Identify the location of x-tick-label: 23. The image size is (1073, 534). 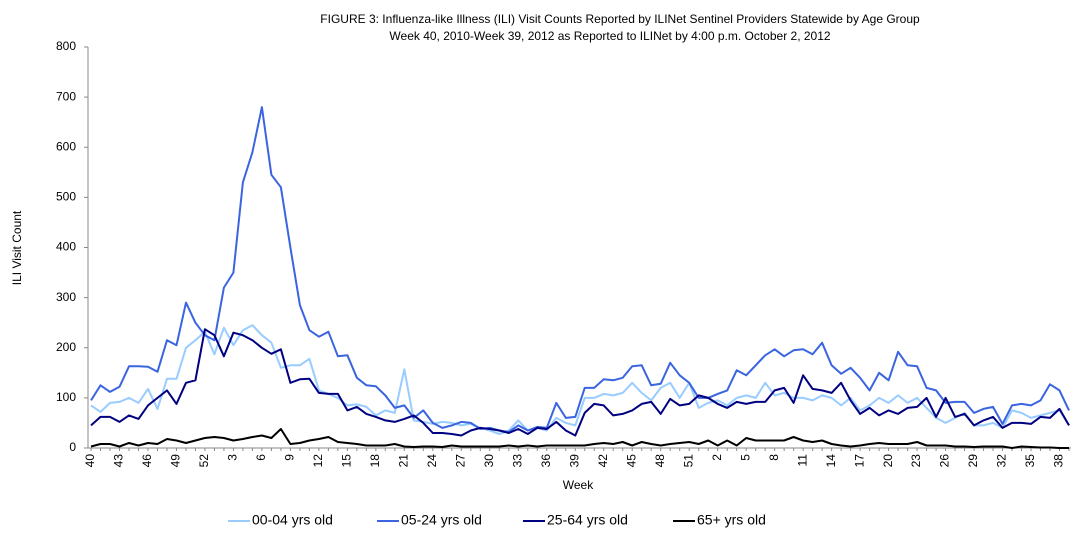
(916, 461).